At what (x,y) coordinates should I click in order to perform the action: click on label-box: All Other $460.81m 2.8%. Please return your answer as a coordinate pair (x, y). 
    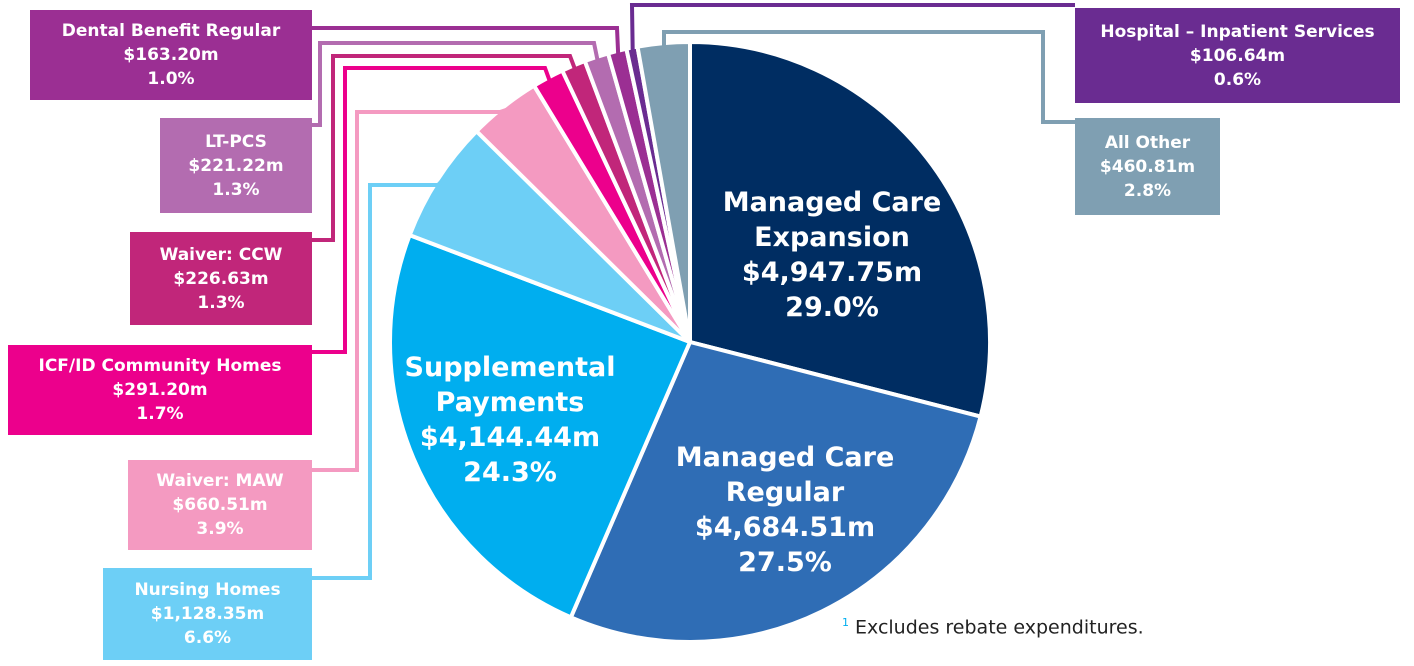
    Looking at the image, I should click on (1147, 166).